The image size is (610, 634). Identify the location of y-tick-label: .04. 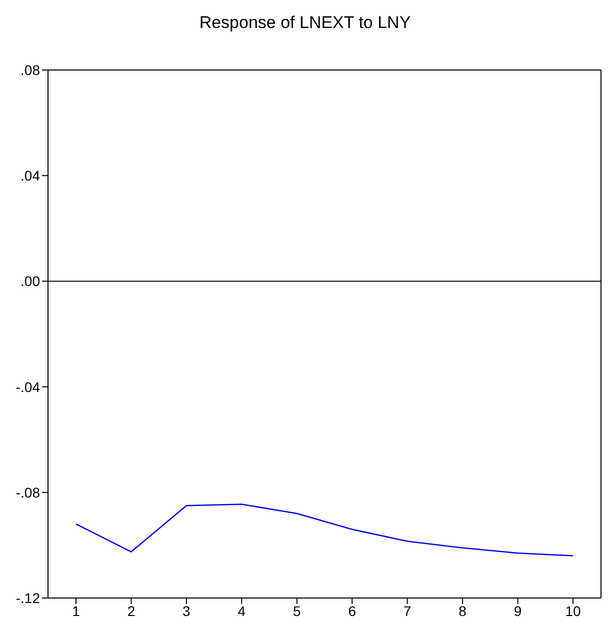
(30, 176).